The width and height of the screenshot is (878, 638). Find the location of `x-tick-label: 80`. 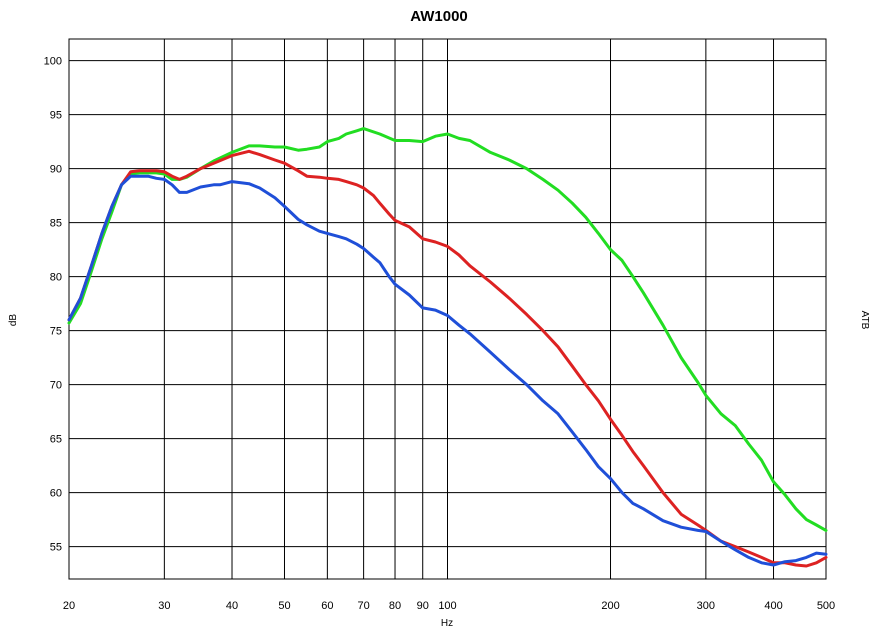

x-tick-label: 80 is located at coordinates (395, 606).